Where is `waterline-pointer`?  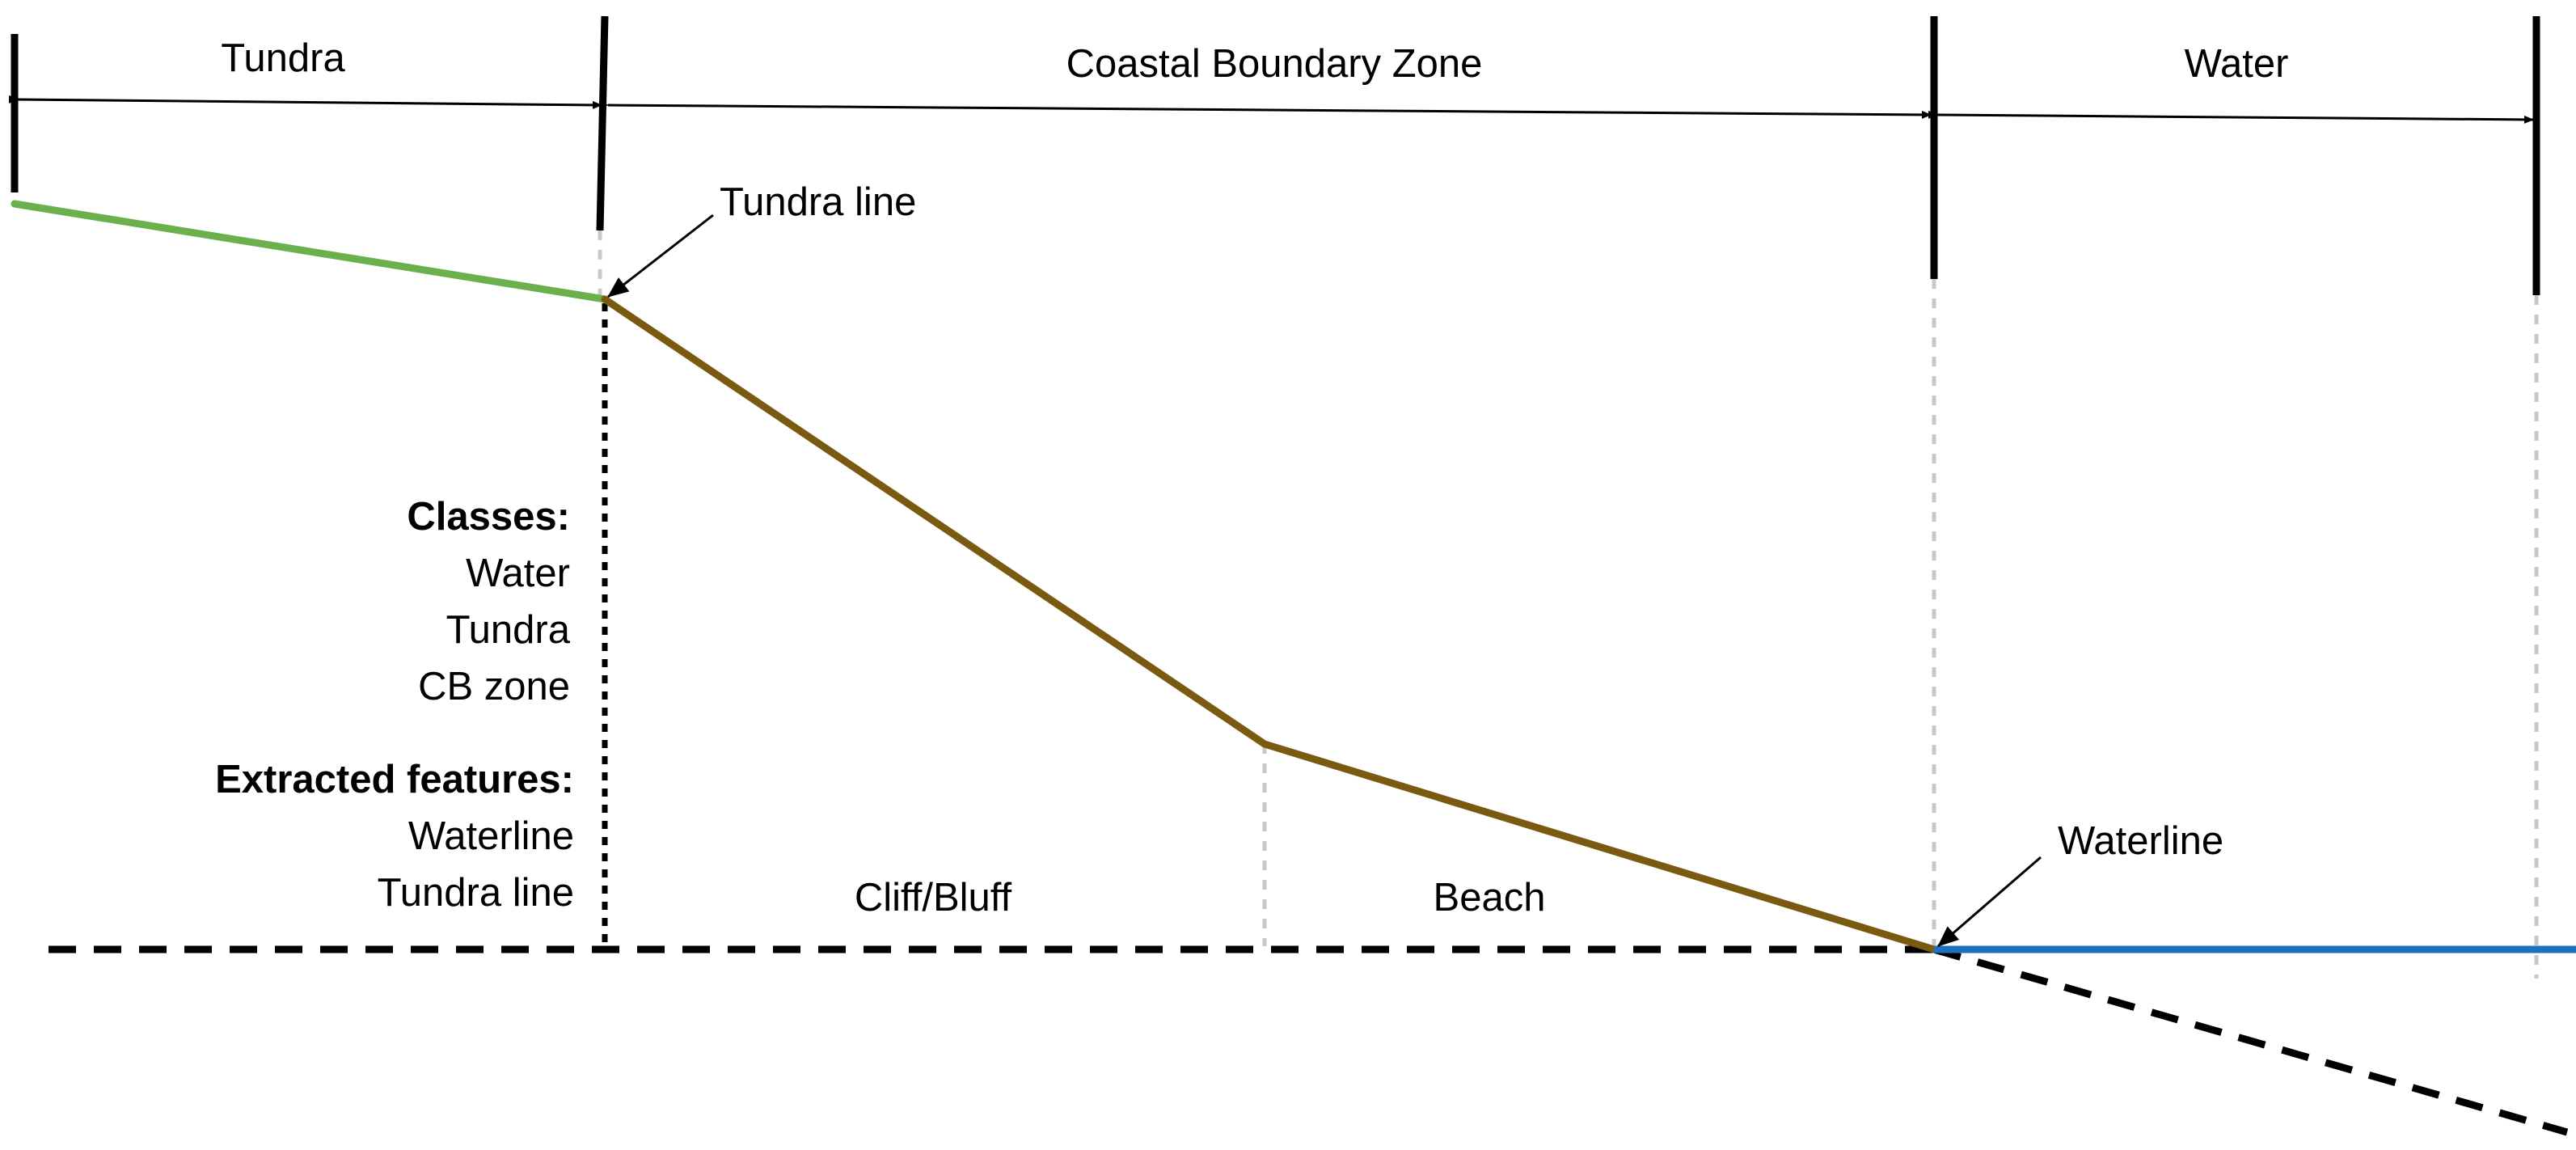 waterline-pointer is located at coordinates (1989, 902).